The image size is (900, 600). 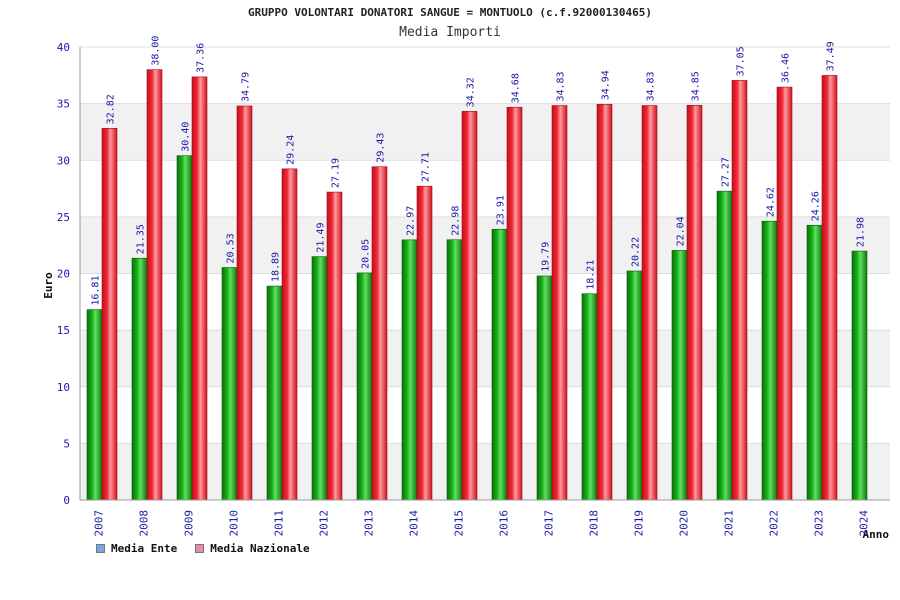 What do you see at coordinates (156, 51) in the screenshot?
I see `data-label: 38.00` at bounding box center [156, 51].